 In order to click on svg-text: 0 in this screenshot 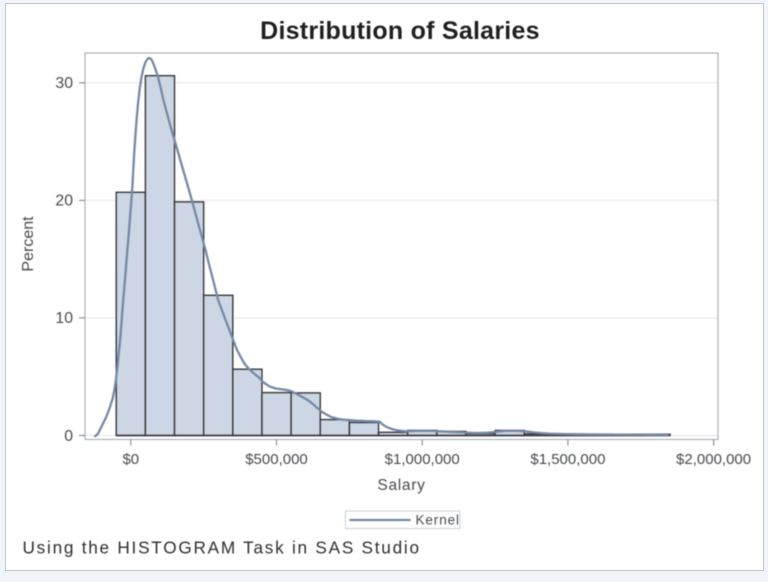, I will do `click(68, 436)`.